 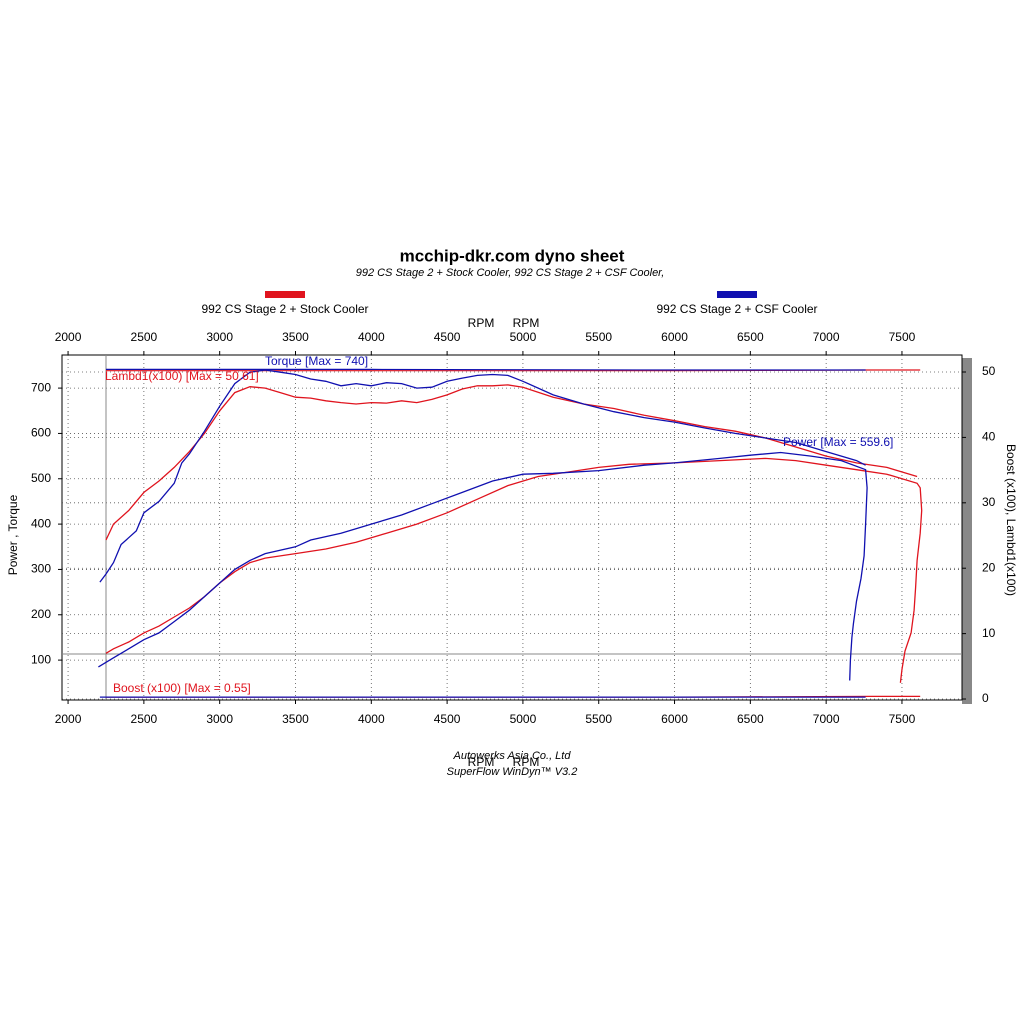 I want to click on footer: SuperFlow WinDyn™ V3.2, so click(x=512, y=772).